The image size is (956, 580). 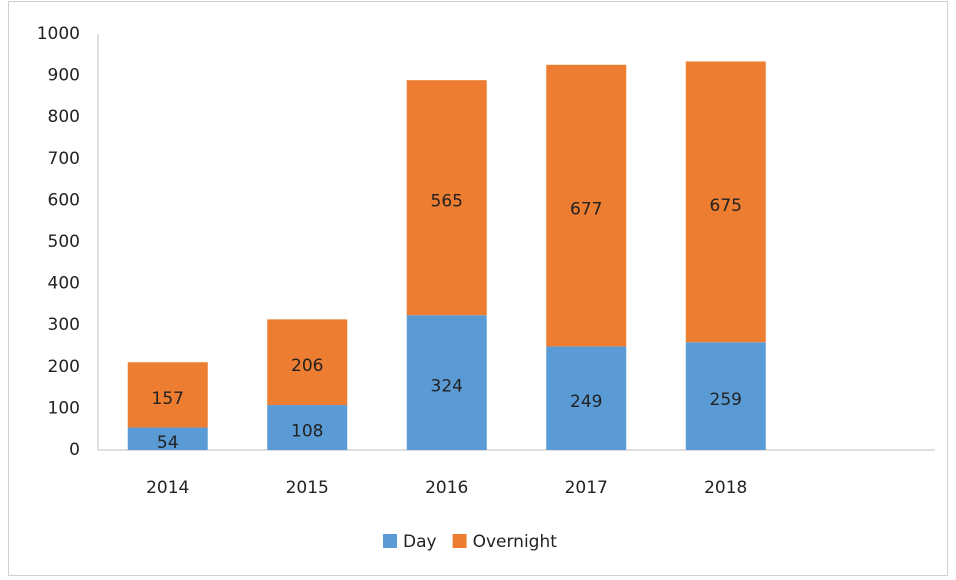 I want to click on y-tick-label: 0, so click(x=74, y=450).